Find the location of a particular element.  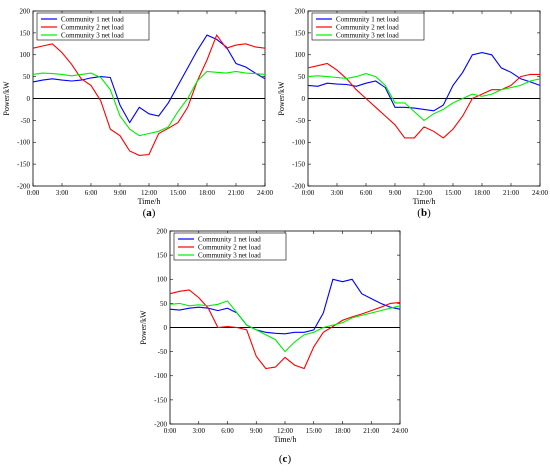

panel-label: (a) is located at coordinates (149, 213).